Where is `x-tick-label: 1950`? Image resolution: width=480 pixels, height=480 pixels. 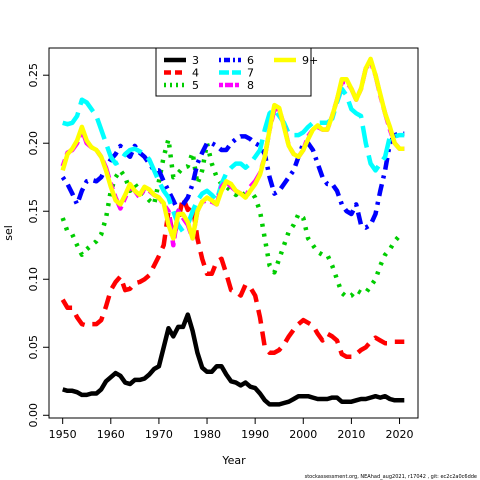 x-tick-label: 1950 is located at coordinates (63, 434).